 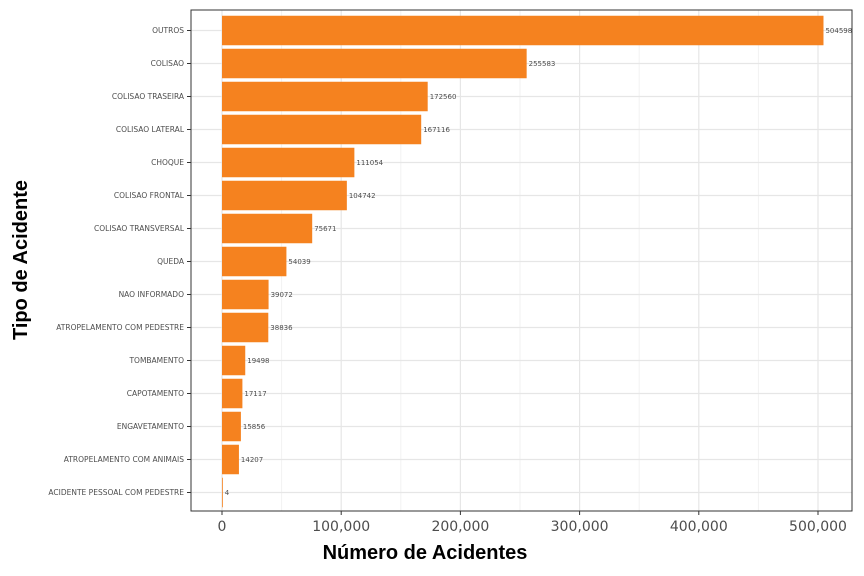 What do you see at coordinates (168, 30) in the screenshot?
I see `category-label: OUTROS` at bounding box center [168, 30].